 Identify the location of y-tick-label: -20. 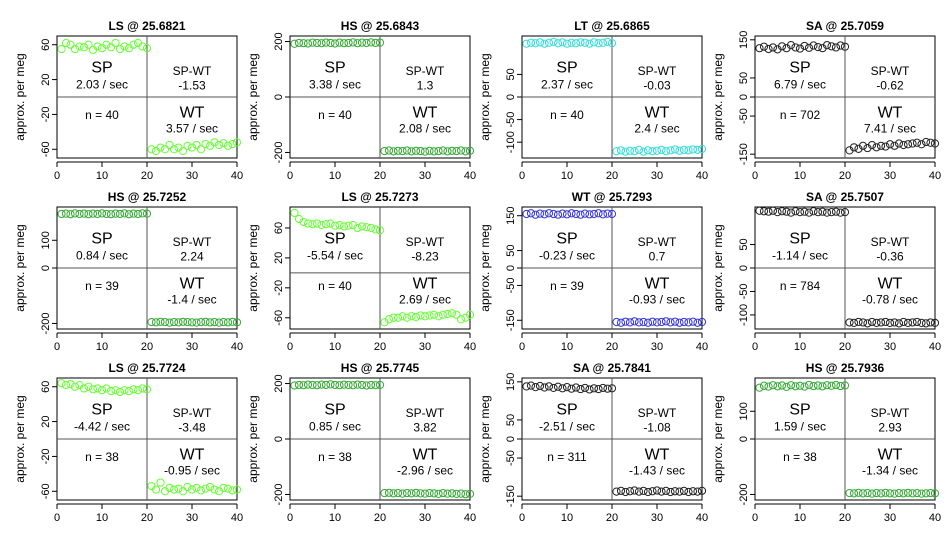
(279, 288).